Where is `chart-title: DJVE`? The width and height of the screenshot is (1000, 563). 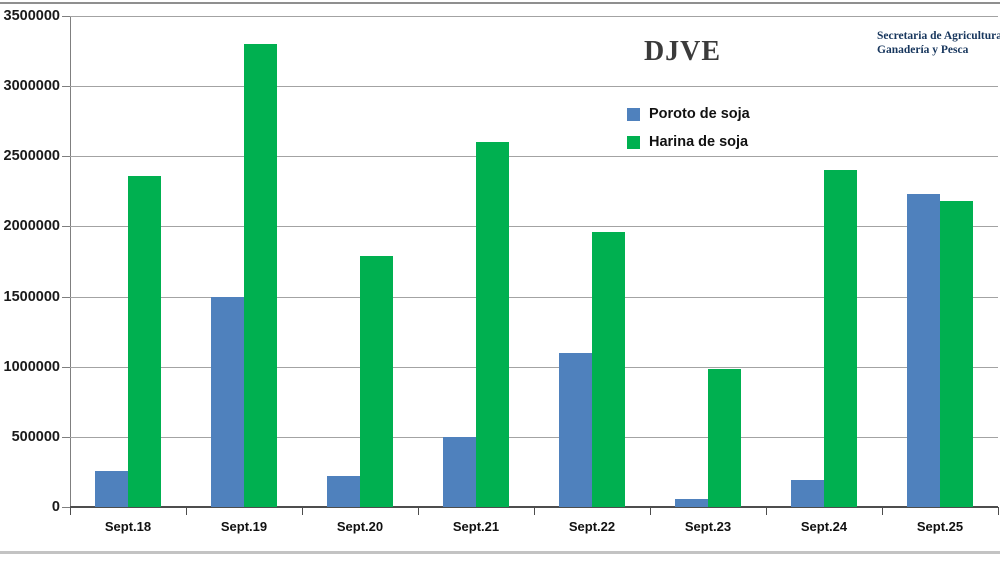 chart-title: DJVE is located at coordinates (682, 51).